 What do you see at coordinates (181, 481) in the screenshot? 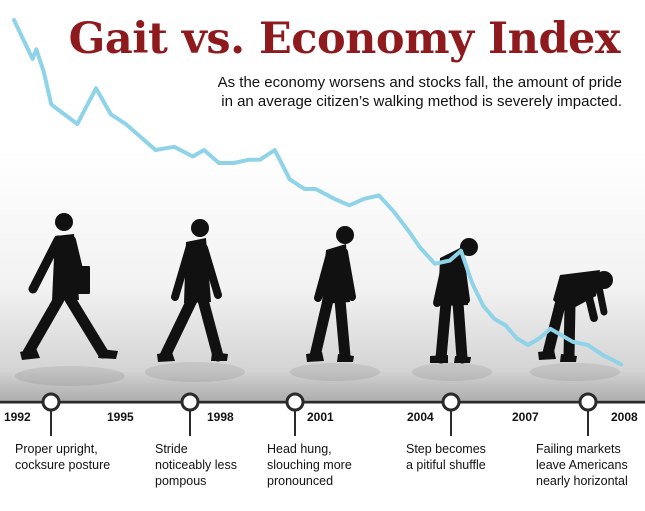
I see `caption-line: pompous` at bounding box center [181, 481].